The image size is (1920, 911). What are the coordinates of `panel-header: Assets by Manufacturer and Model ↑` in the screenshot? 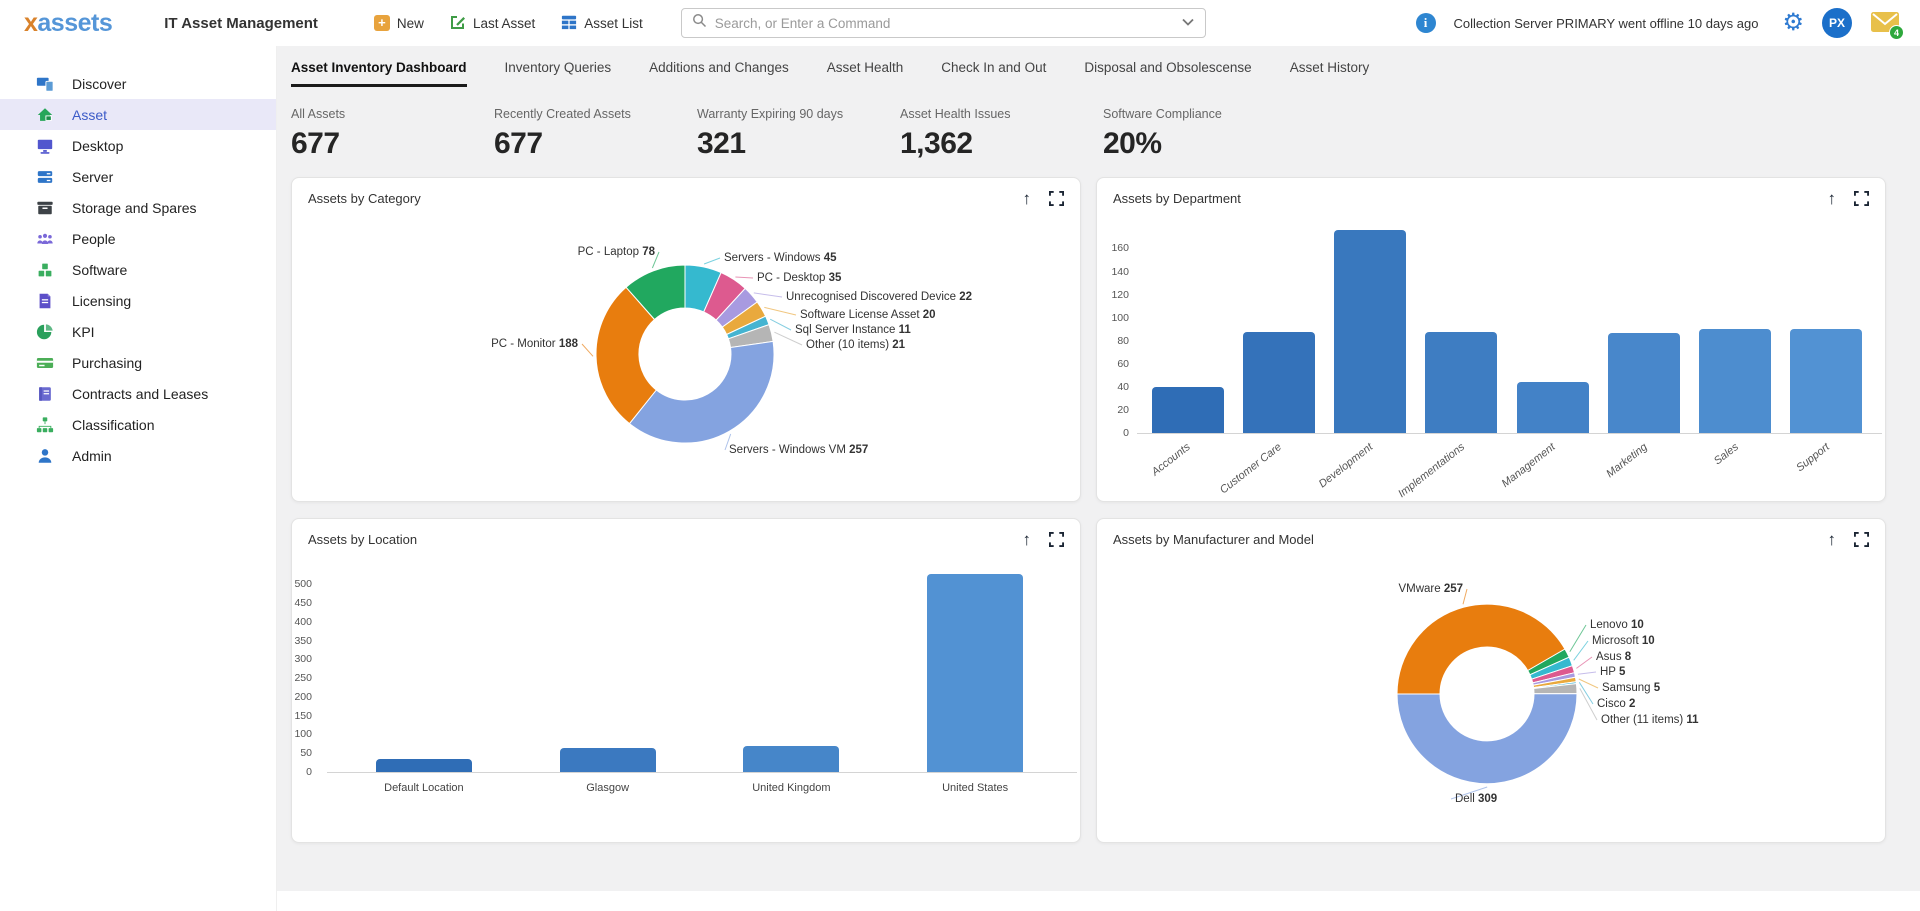 It's located at (1491, 539).